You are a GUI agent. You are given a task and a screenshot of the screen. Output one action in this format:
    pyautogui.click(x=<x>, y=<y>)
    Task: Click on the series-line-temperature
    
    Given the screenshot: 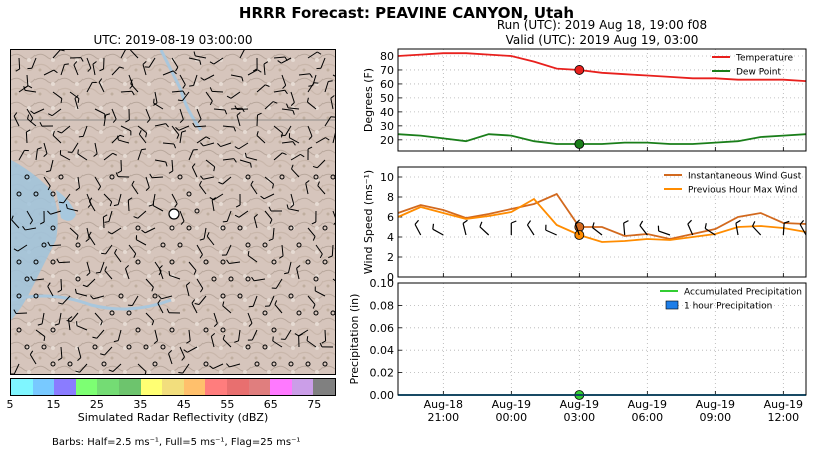 What is the action you would take?
    pyautogui.click(x=602, y=67)
    